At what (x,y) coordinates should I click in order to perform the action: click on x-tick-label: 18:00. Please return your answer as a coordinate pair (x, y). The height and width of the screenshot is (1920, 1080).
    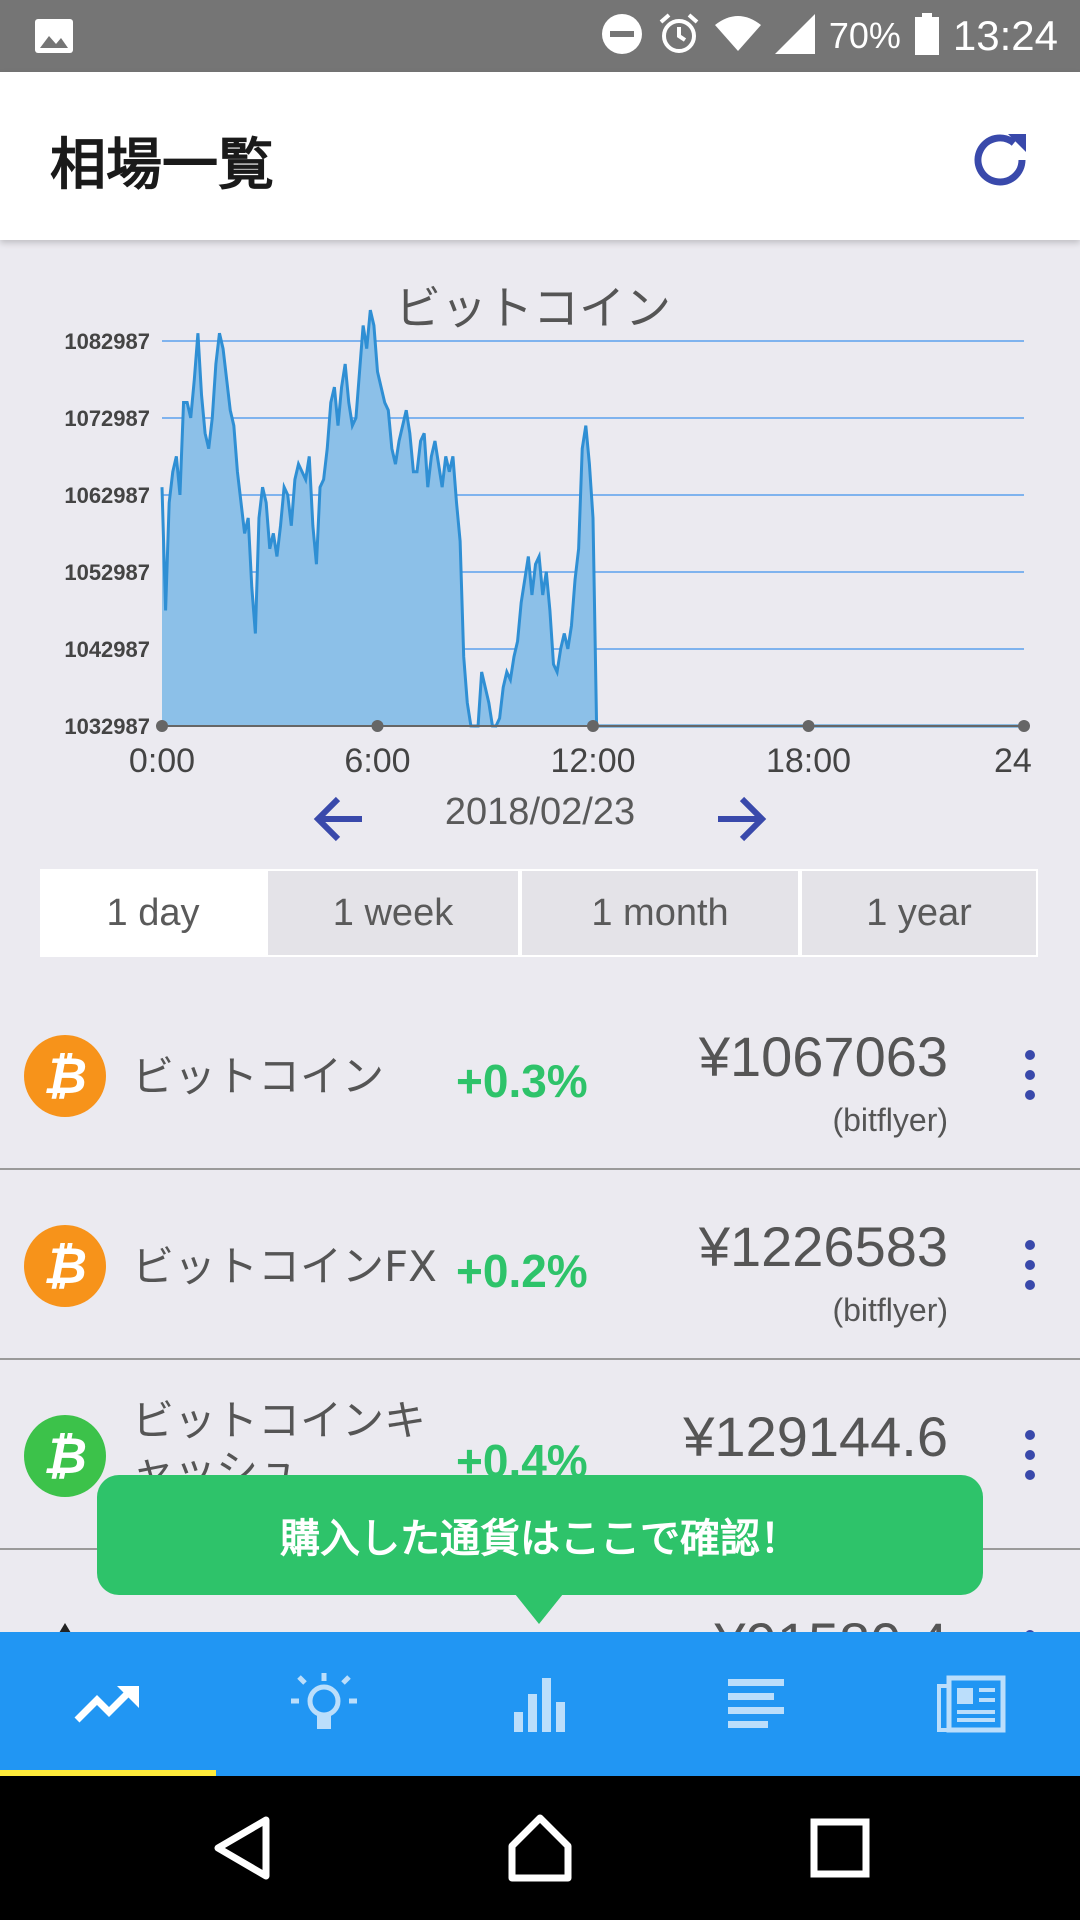
    Looking at the image, I should click on (808, 761).